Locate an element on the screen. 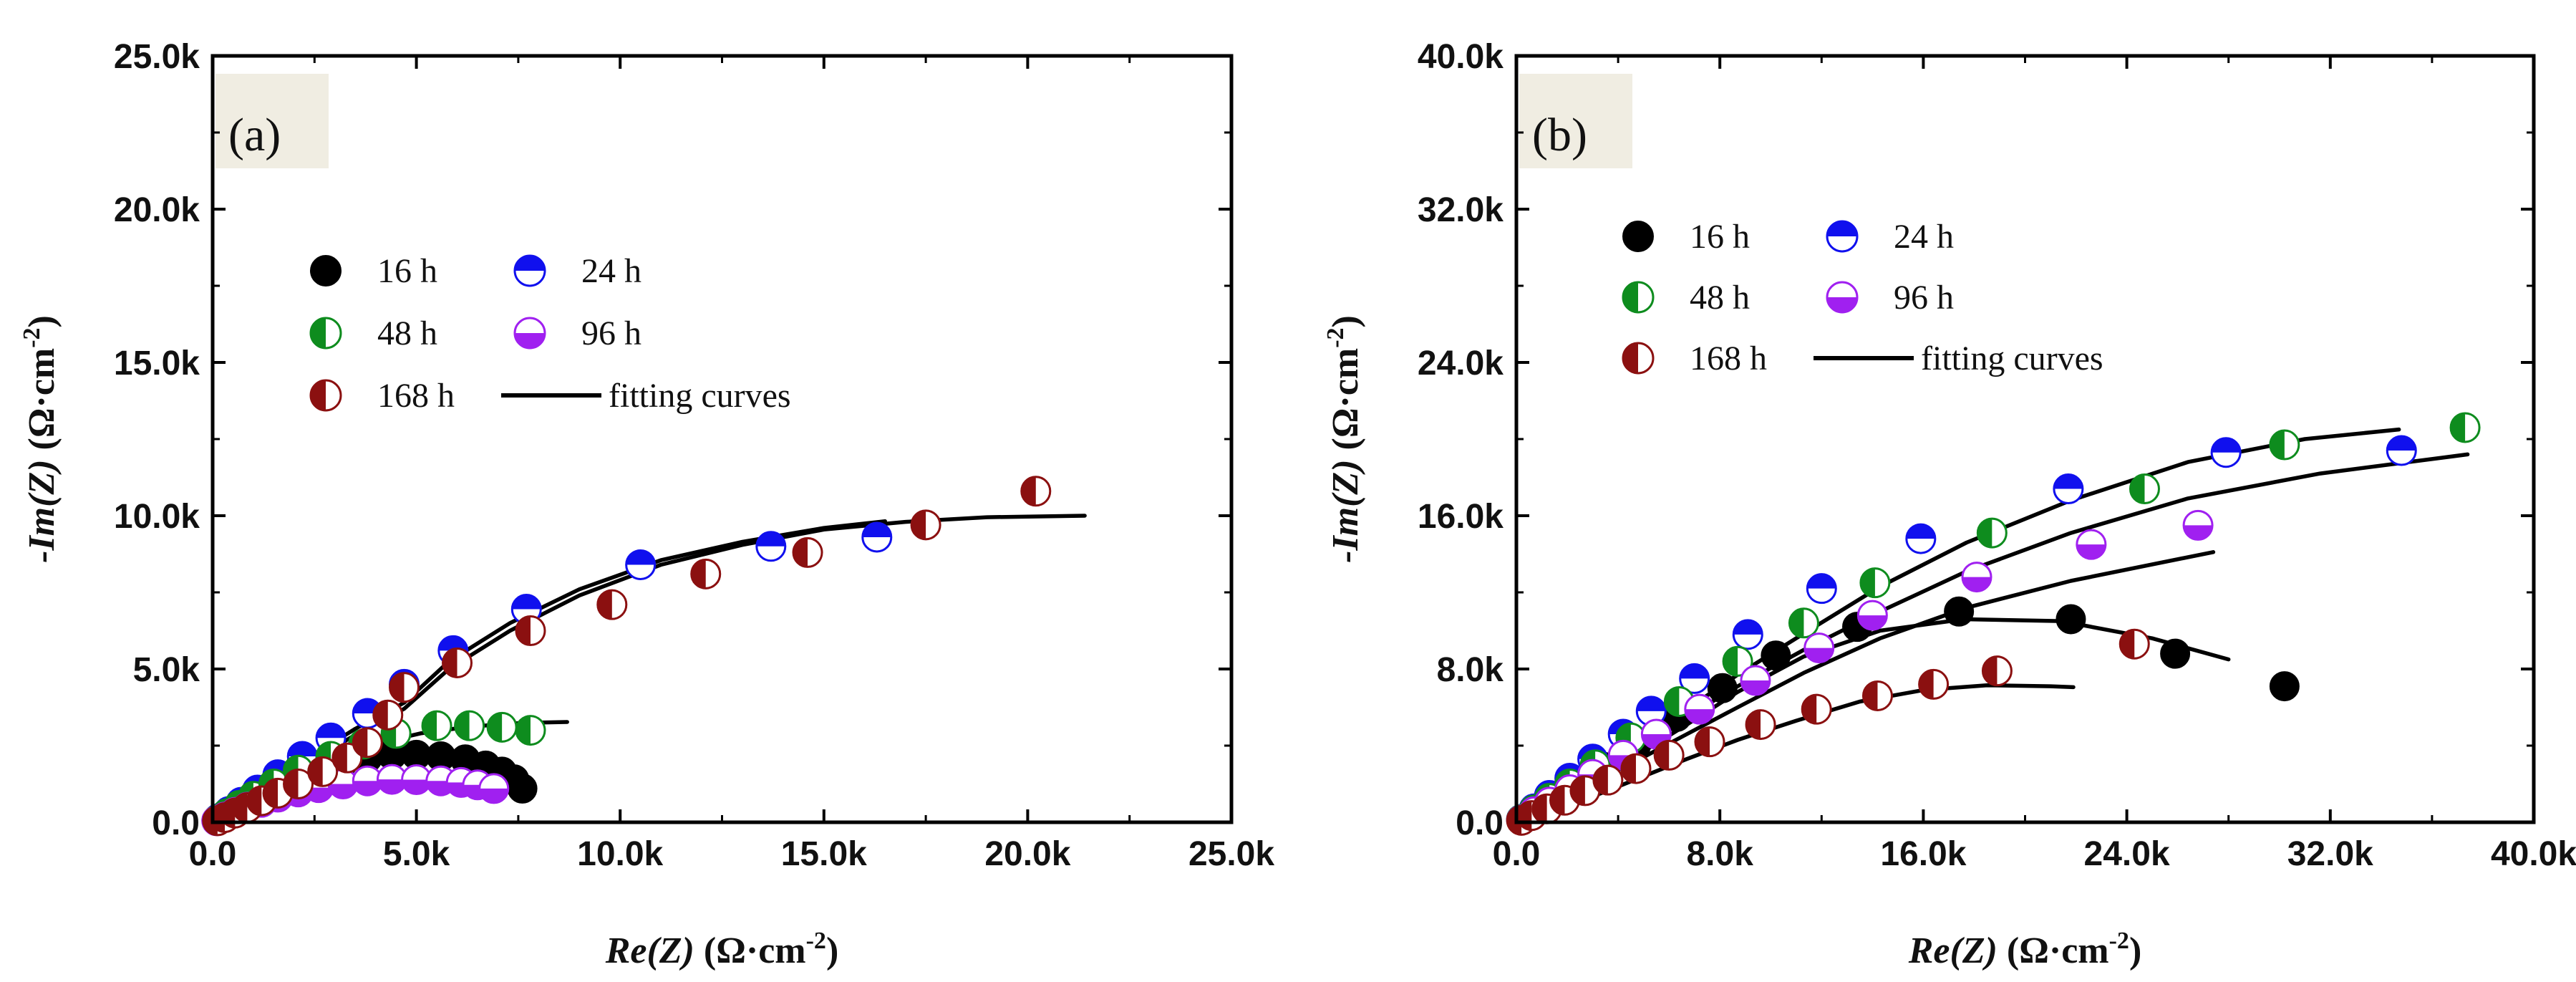 This screenshot has width=2576, height=982. legend-marker-fill is located at coordinates (1638, 236).